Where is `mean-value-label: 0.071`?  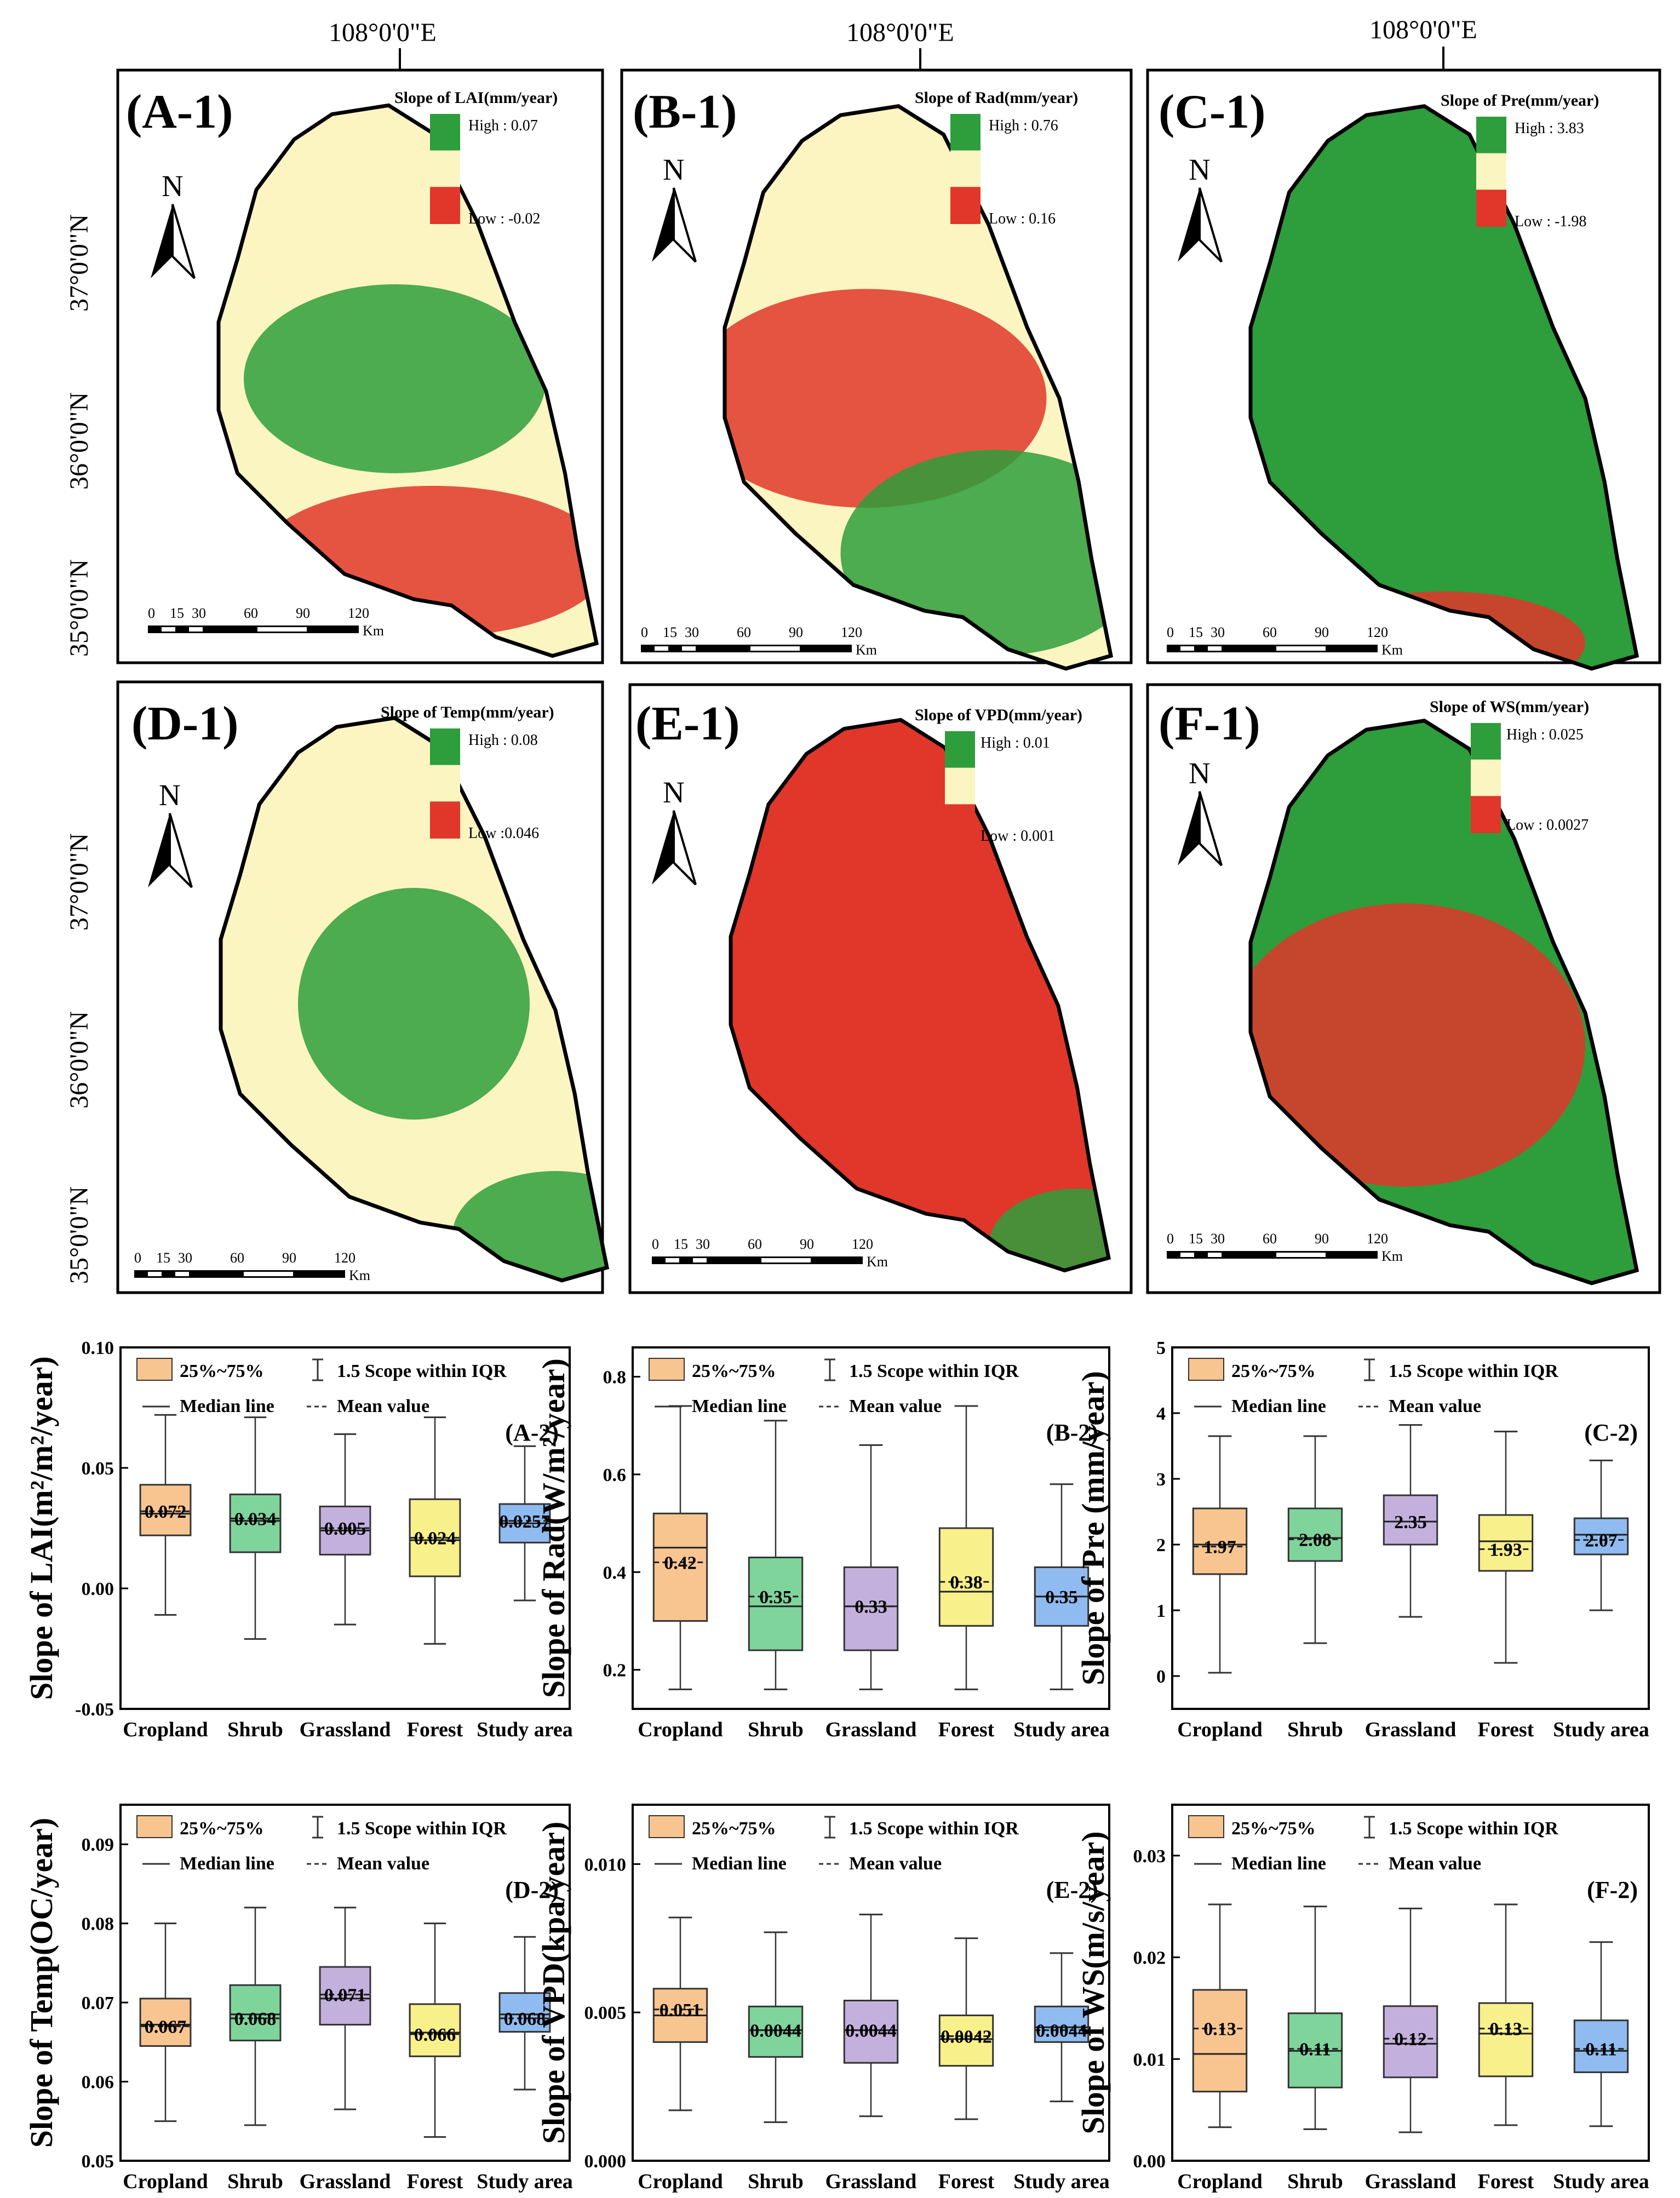 mean-value-label: 0.071 is located at coordinates (345, 1995).